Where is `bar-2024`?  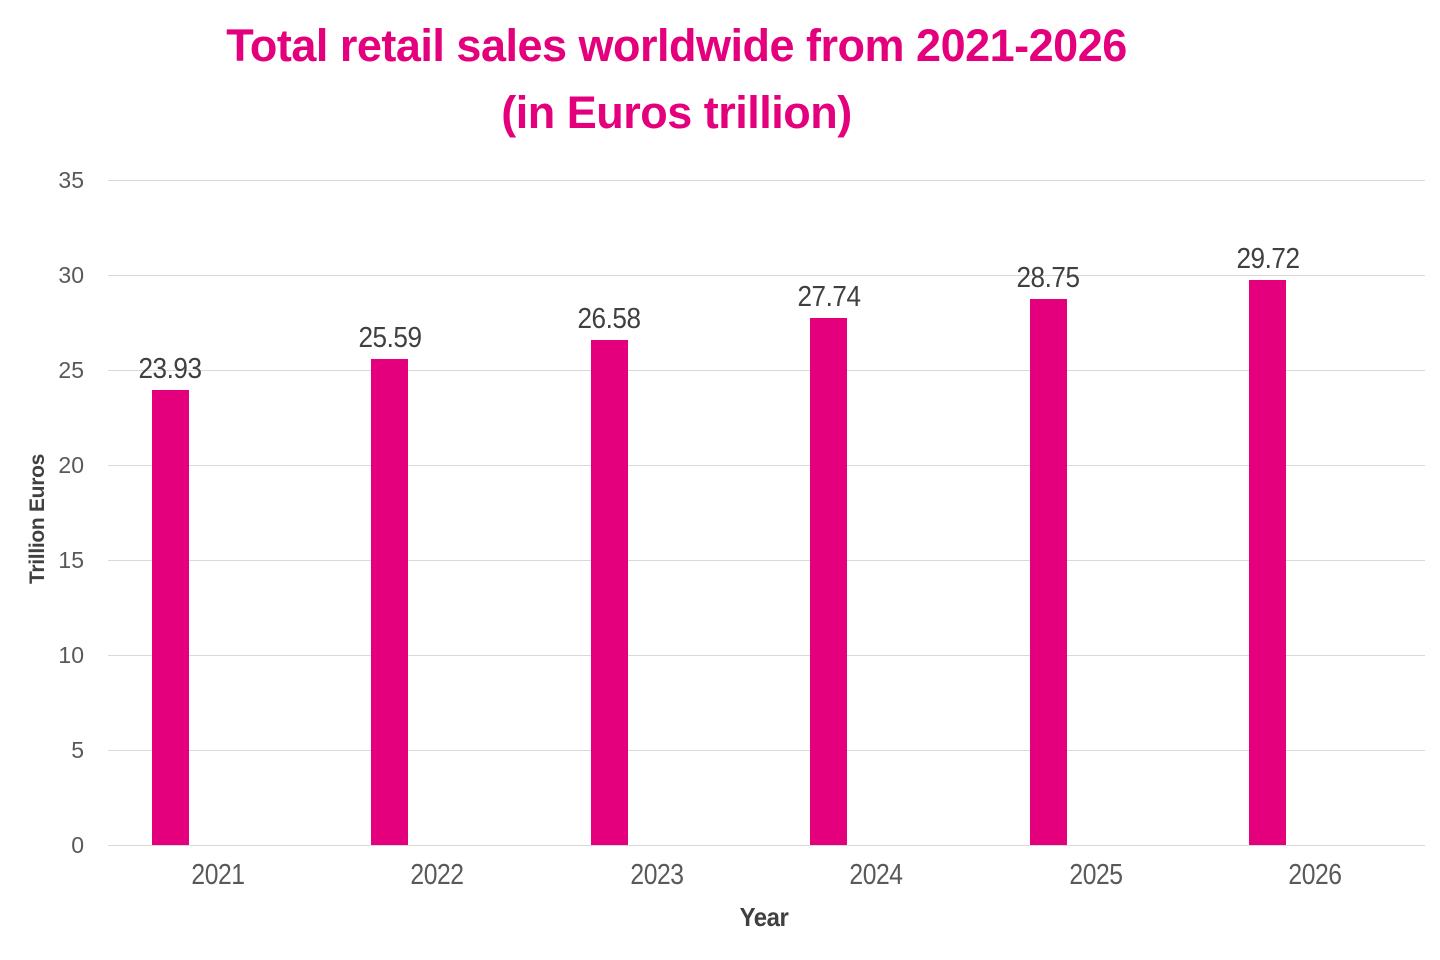
bar-2024 is located at coordinates (828, 581).